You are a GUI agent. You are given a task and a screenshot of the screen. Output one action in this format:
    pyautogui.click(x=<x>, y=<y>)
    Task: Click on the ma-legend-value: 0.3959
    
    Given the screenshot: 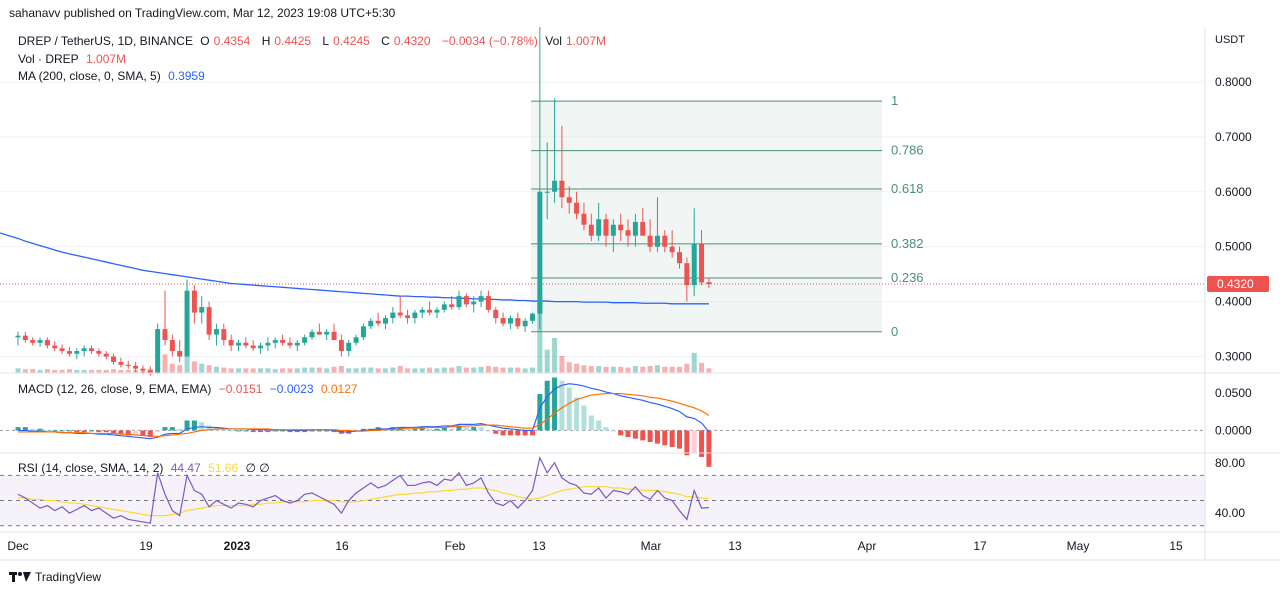 What is the action you would take?
    pyautogui.click(x=186, y=76)
    